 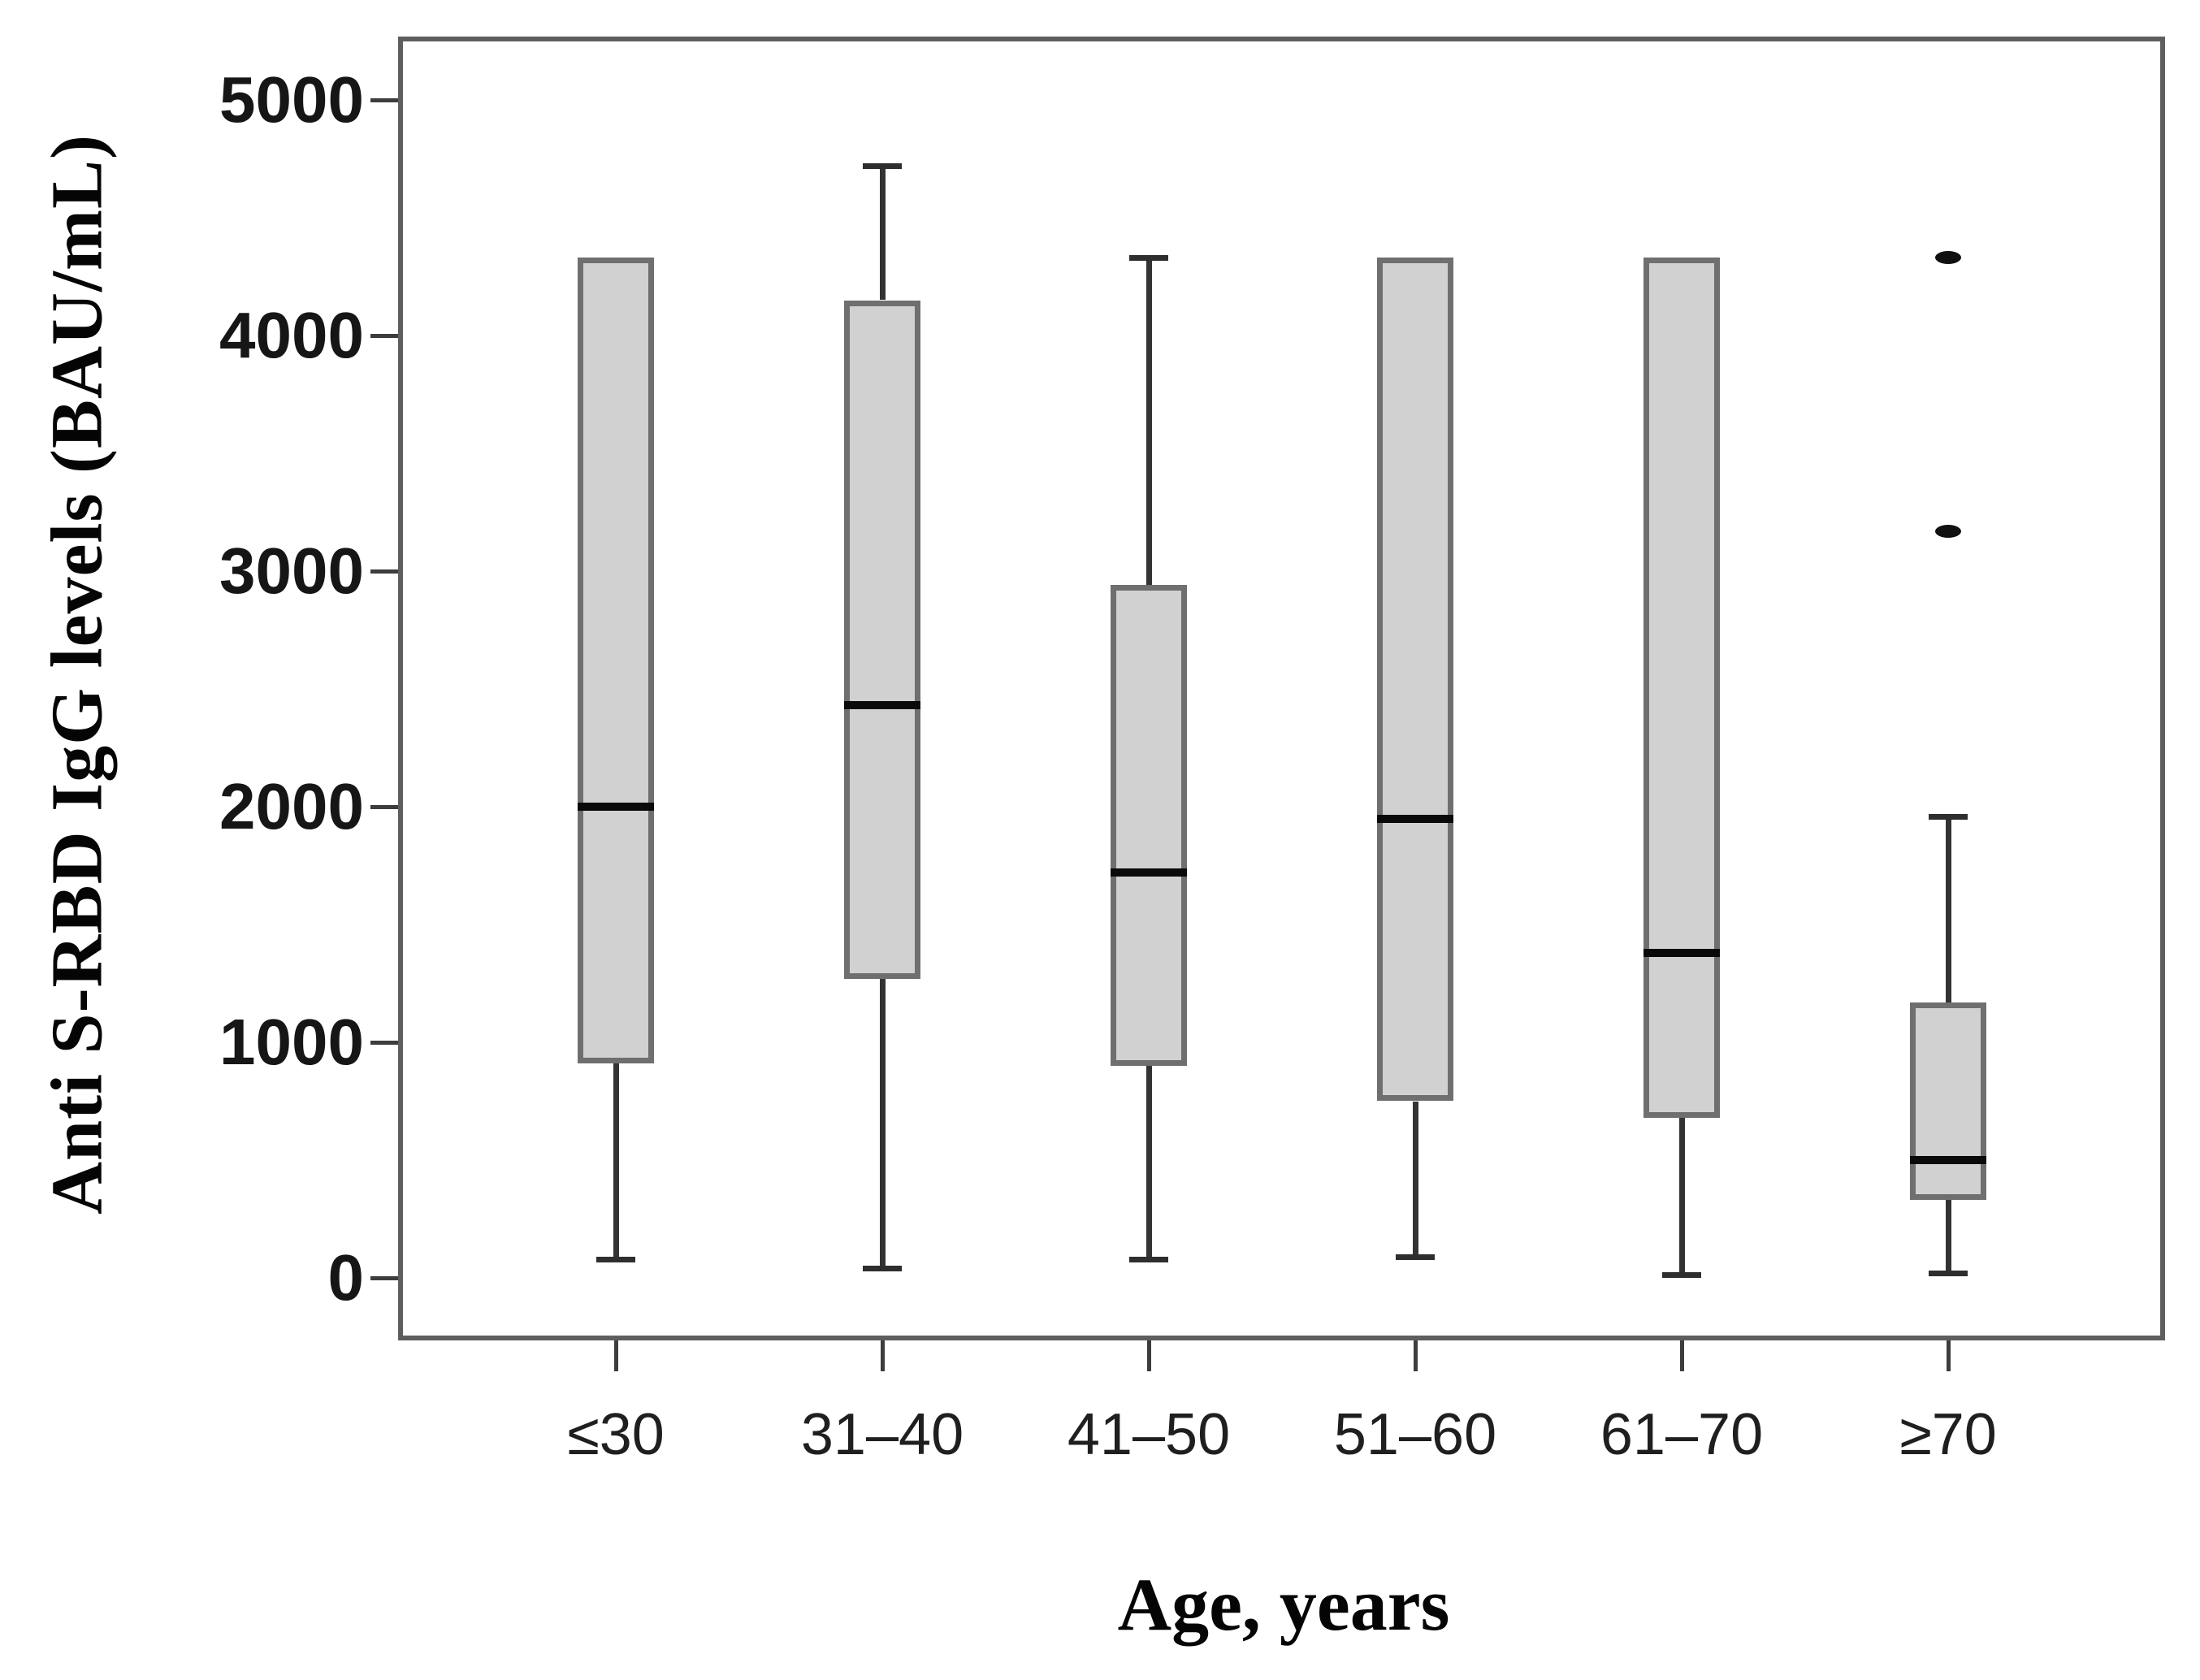 What do you see at coordinates (1283, 1605) in the screenshot?
I see `x-axis-title: Age, years` at bounding box center [1283, 1605].